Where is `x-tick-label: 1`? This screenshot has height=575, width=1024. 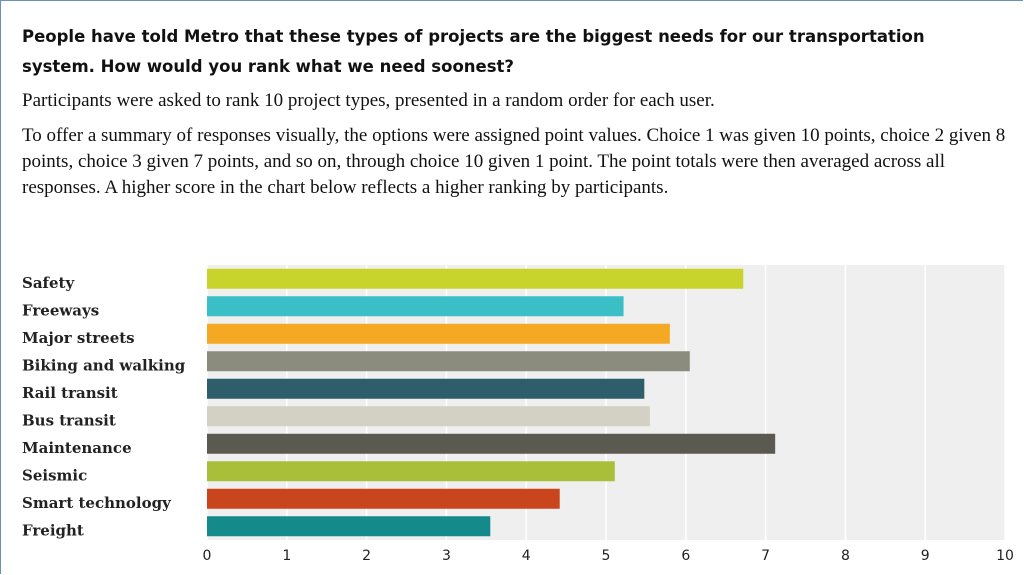
x-tick-label: 1 is located at coordinates (286, 556).